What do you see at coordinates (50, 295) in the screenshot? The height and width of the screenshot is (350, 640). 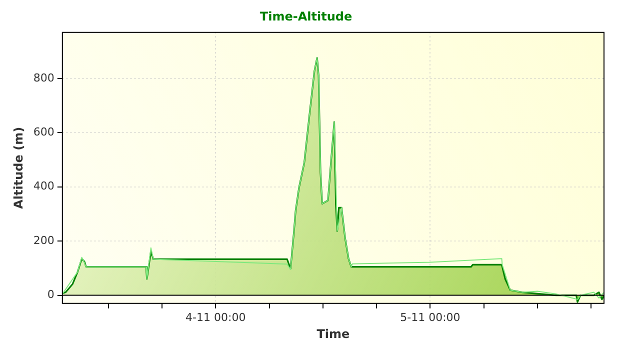 I see `y-tick-label: 0` at bounding box center [50, 295].